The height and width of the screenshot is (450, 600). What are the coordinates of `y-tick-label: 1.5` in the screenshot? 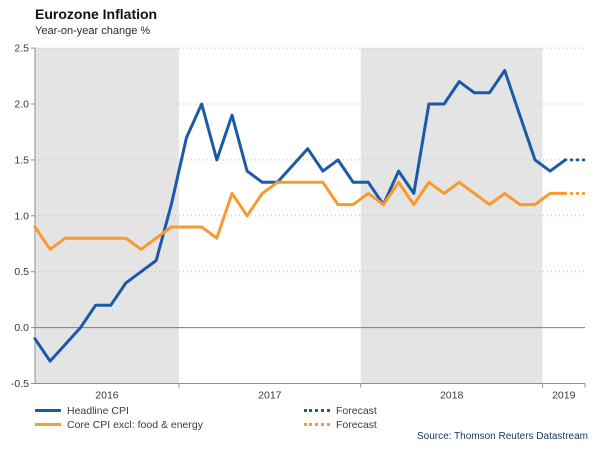 It's located at (21, 160).